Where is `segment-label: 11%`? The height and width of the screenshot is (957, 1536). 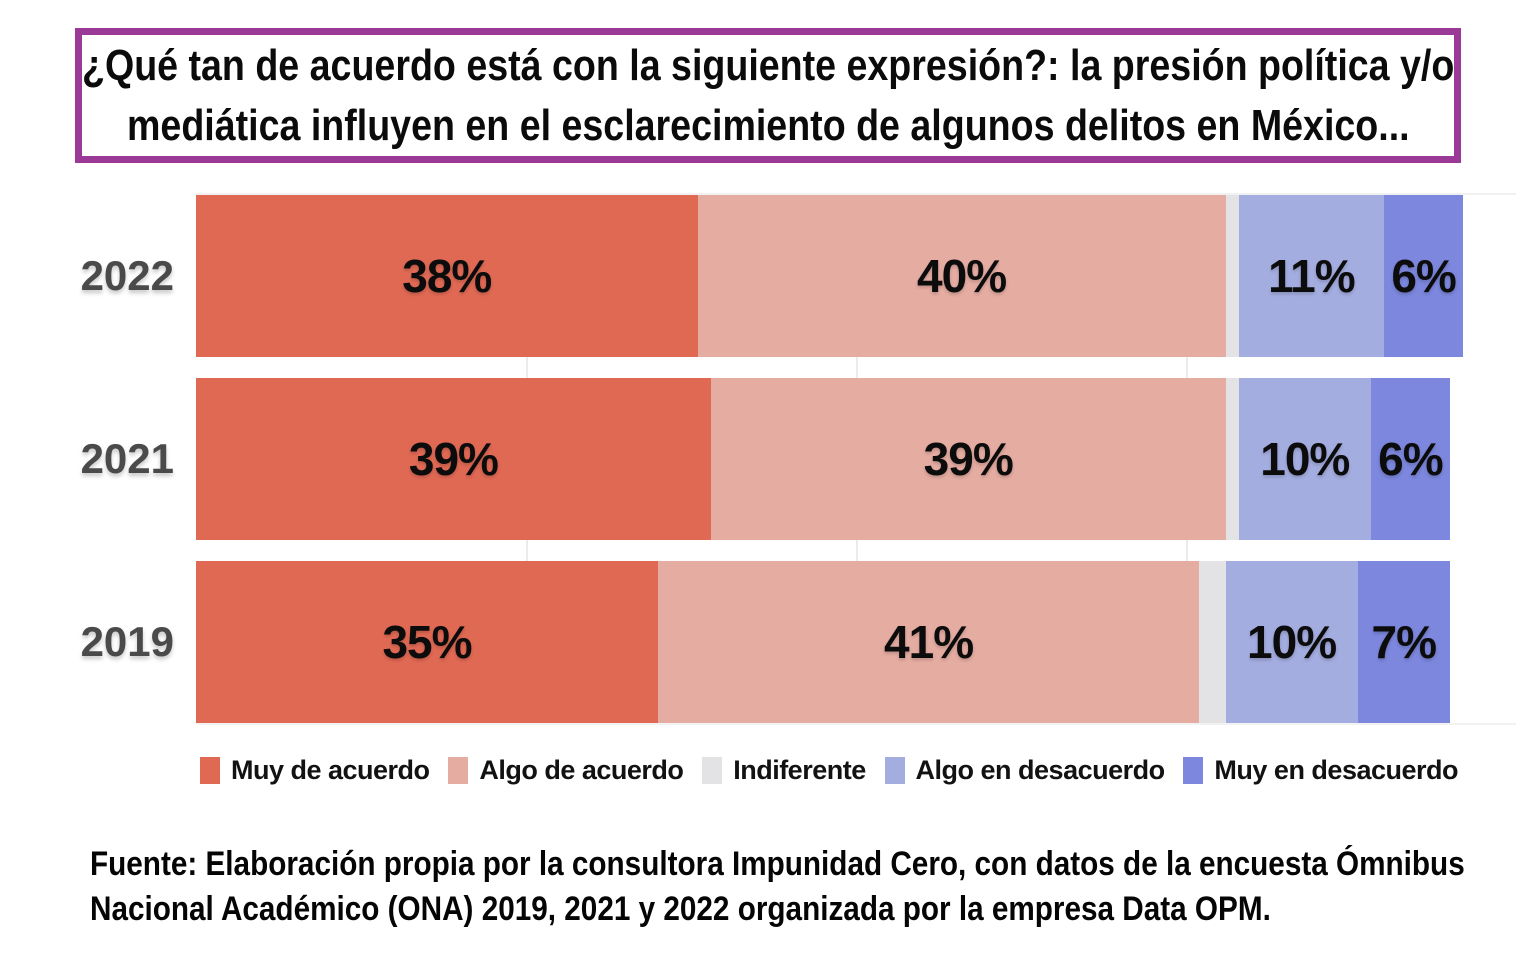
segment-label: 11% is located at coordinates (1312, 276).